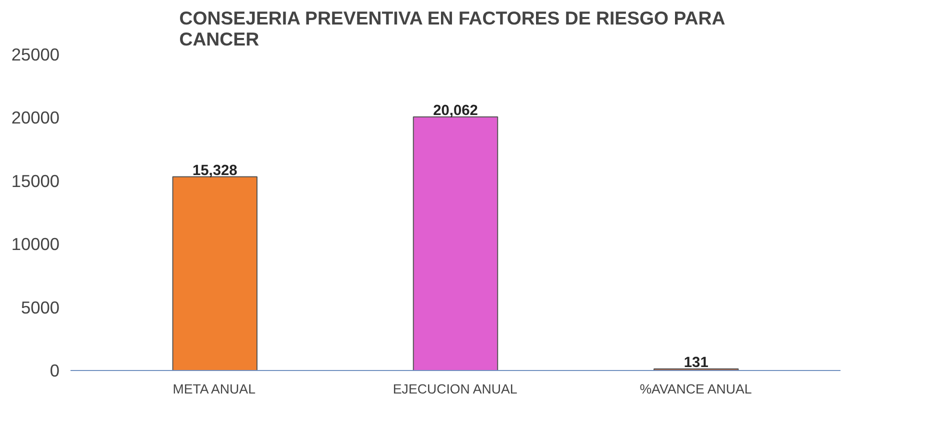 The image size is (932, 443). I want to click on y-tick-label: 5000, so click(40, 307).